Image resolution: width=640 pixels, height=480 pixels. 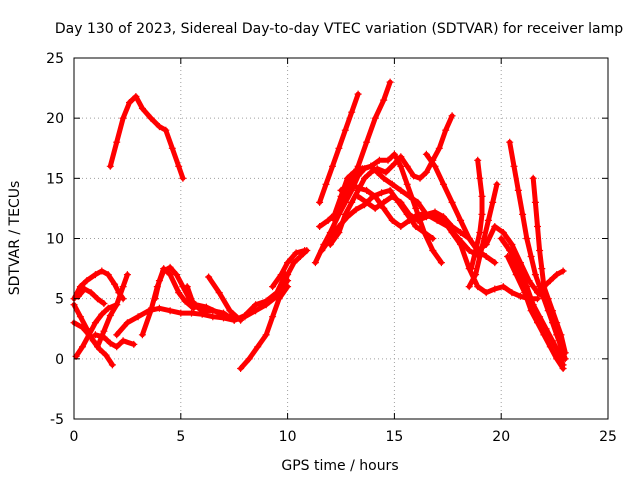 I want to click on data-series-s24, so click(x=486, y=226).